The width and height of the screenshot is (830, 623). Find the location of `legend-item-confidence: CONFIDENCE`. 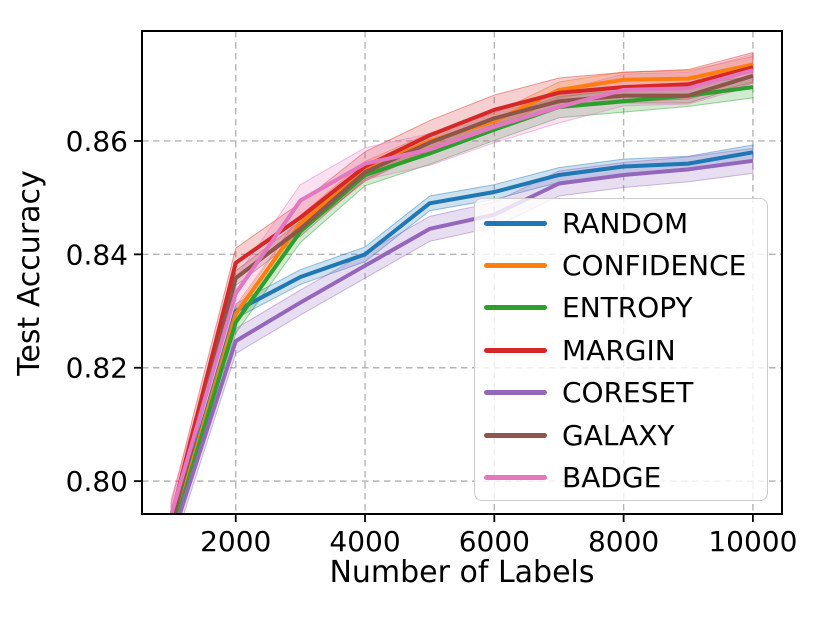

legend-item-confidence: CONFIDENCE is located at coordinates (625, 265).